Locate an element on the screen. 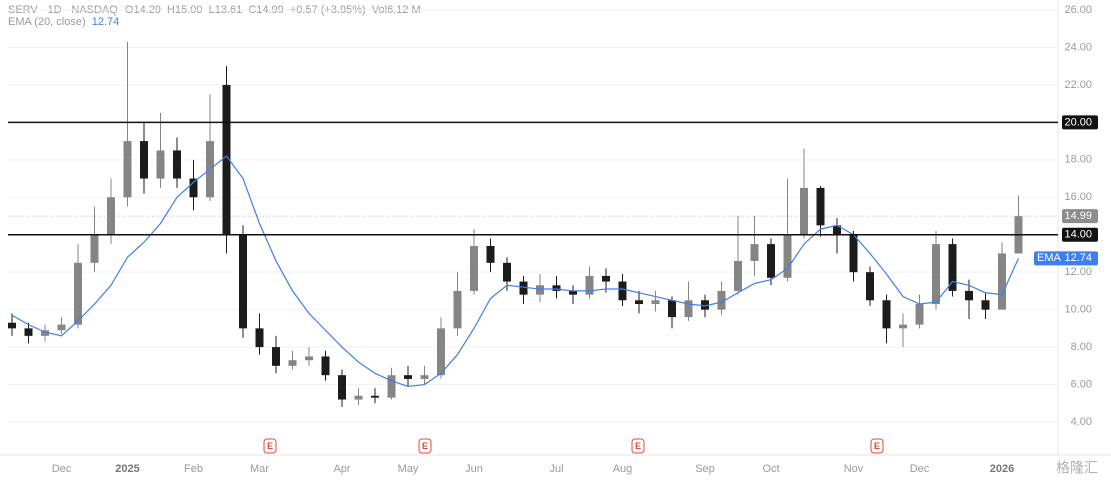 This screenshot has height=486, width=1111. y-tick-label: 10.00 is located at coordinates (1078, 310).